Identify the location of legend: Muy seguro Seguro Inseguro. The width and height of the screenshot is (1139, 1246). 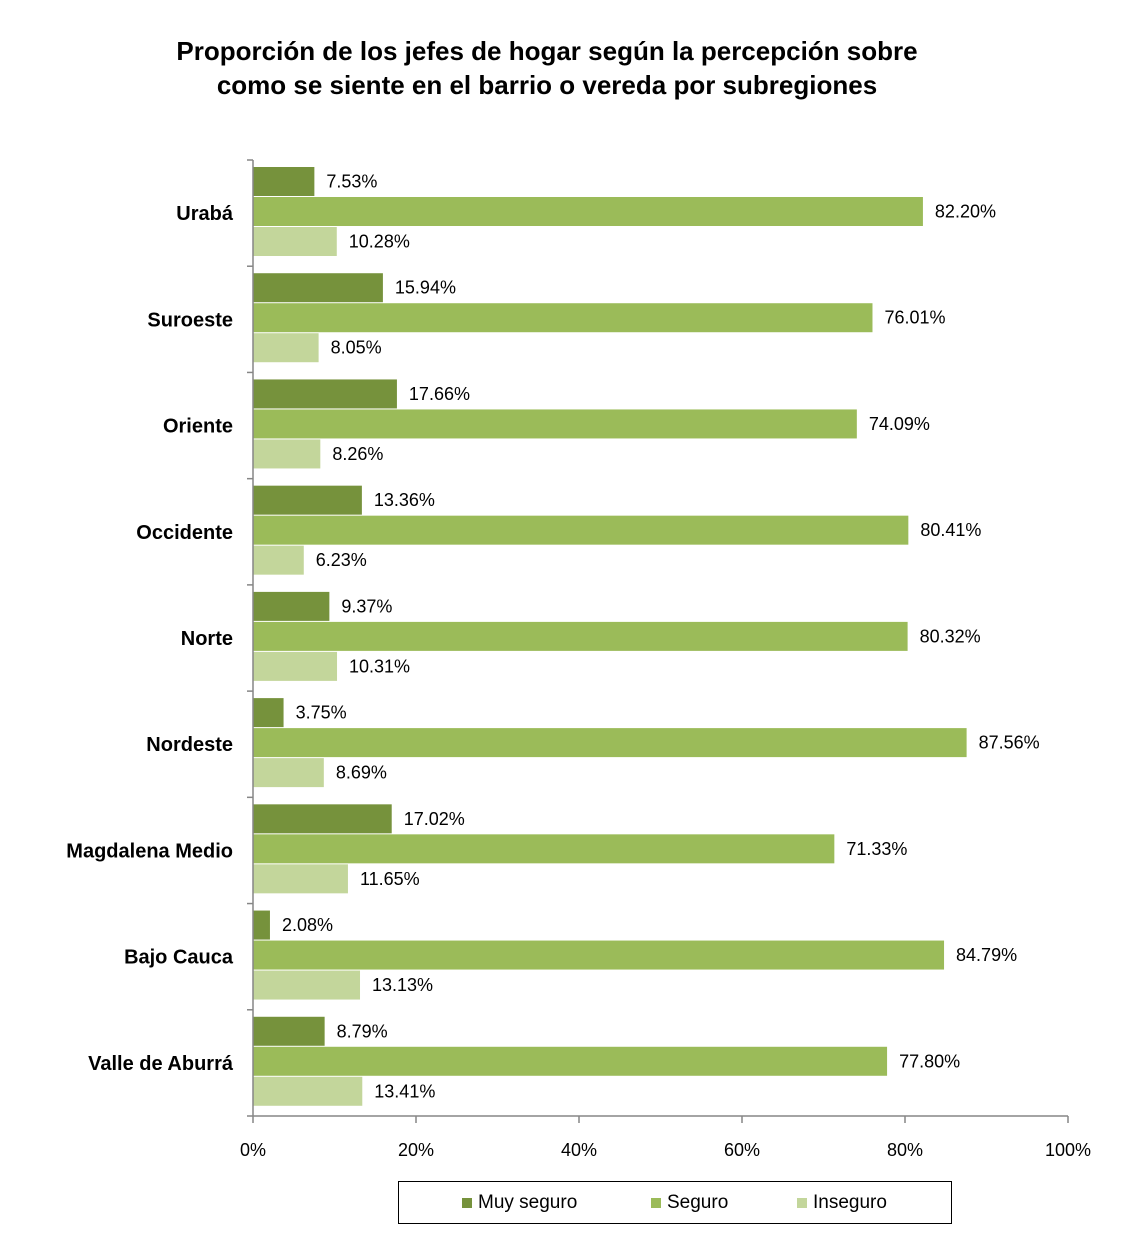
(675, 1202).